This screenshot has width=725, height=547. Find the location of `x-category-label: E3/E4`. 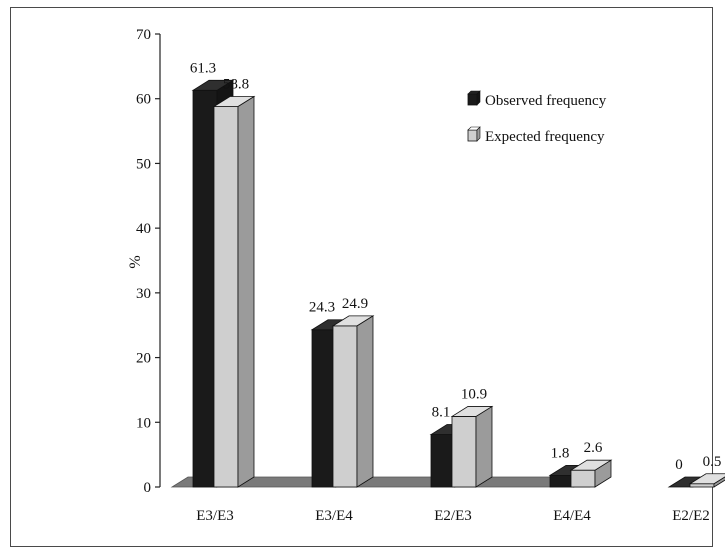

x-category-label: E3/E4 is located at coordinates (334, 516).